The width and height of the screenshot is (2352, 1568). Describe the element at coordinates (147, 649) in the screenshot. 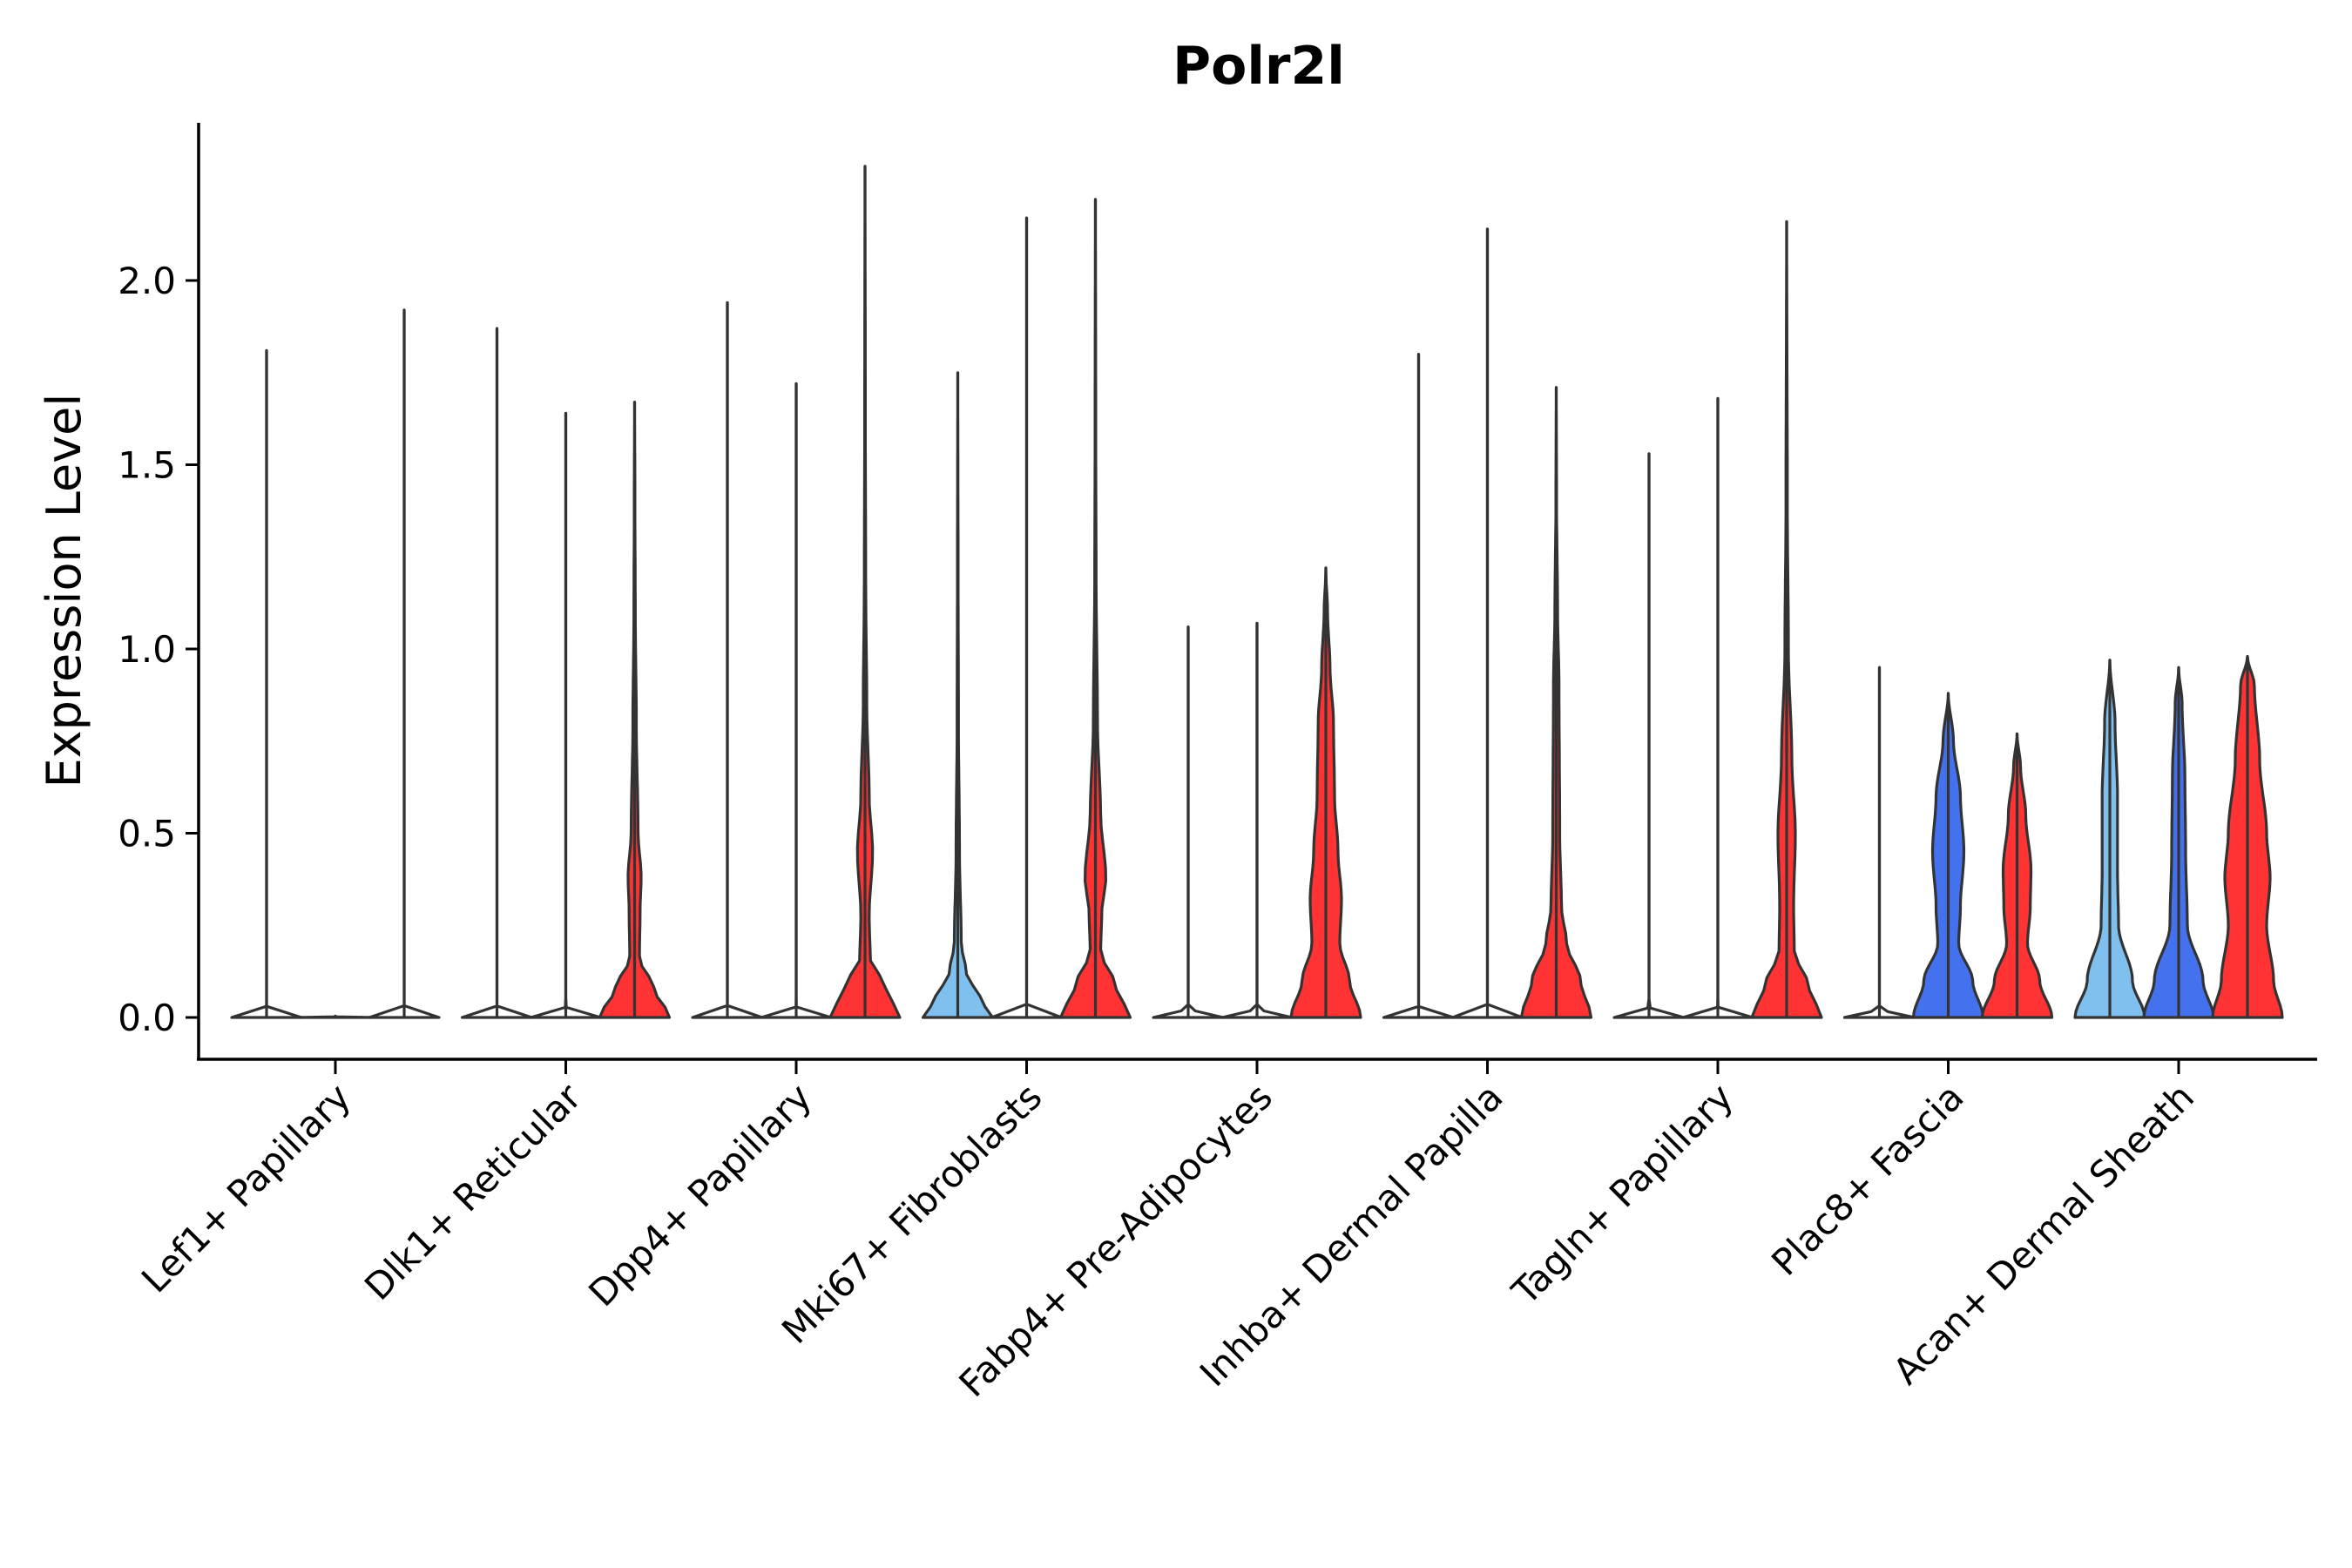

I see `y-tick-label: 1.0` at that location.